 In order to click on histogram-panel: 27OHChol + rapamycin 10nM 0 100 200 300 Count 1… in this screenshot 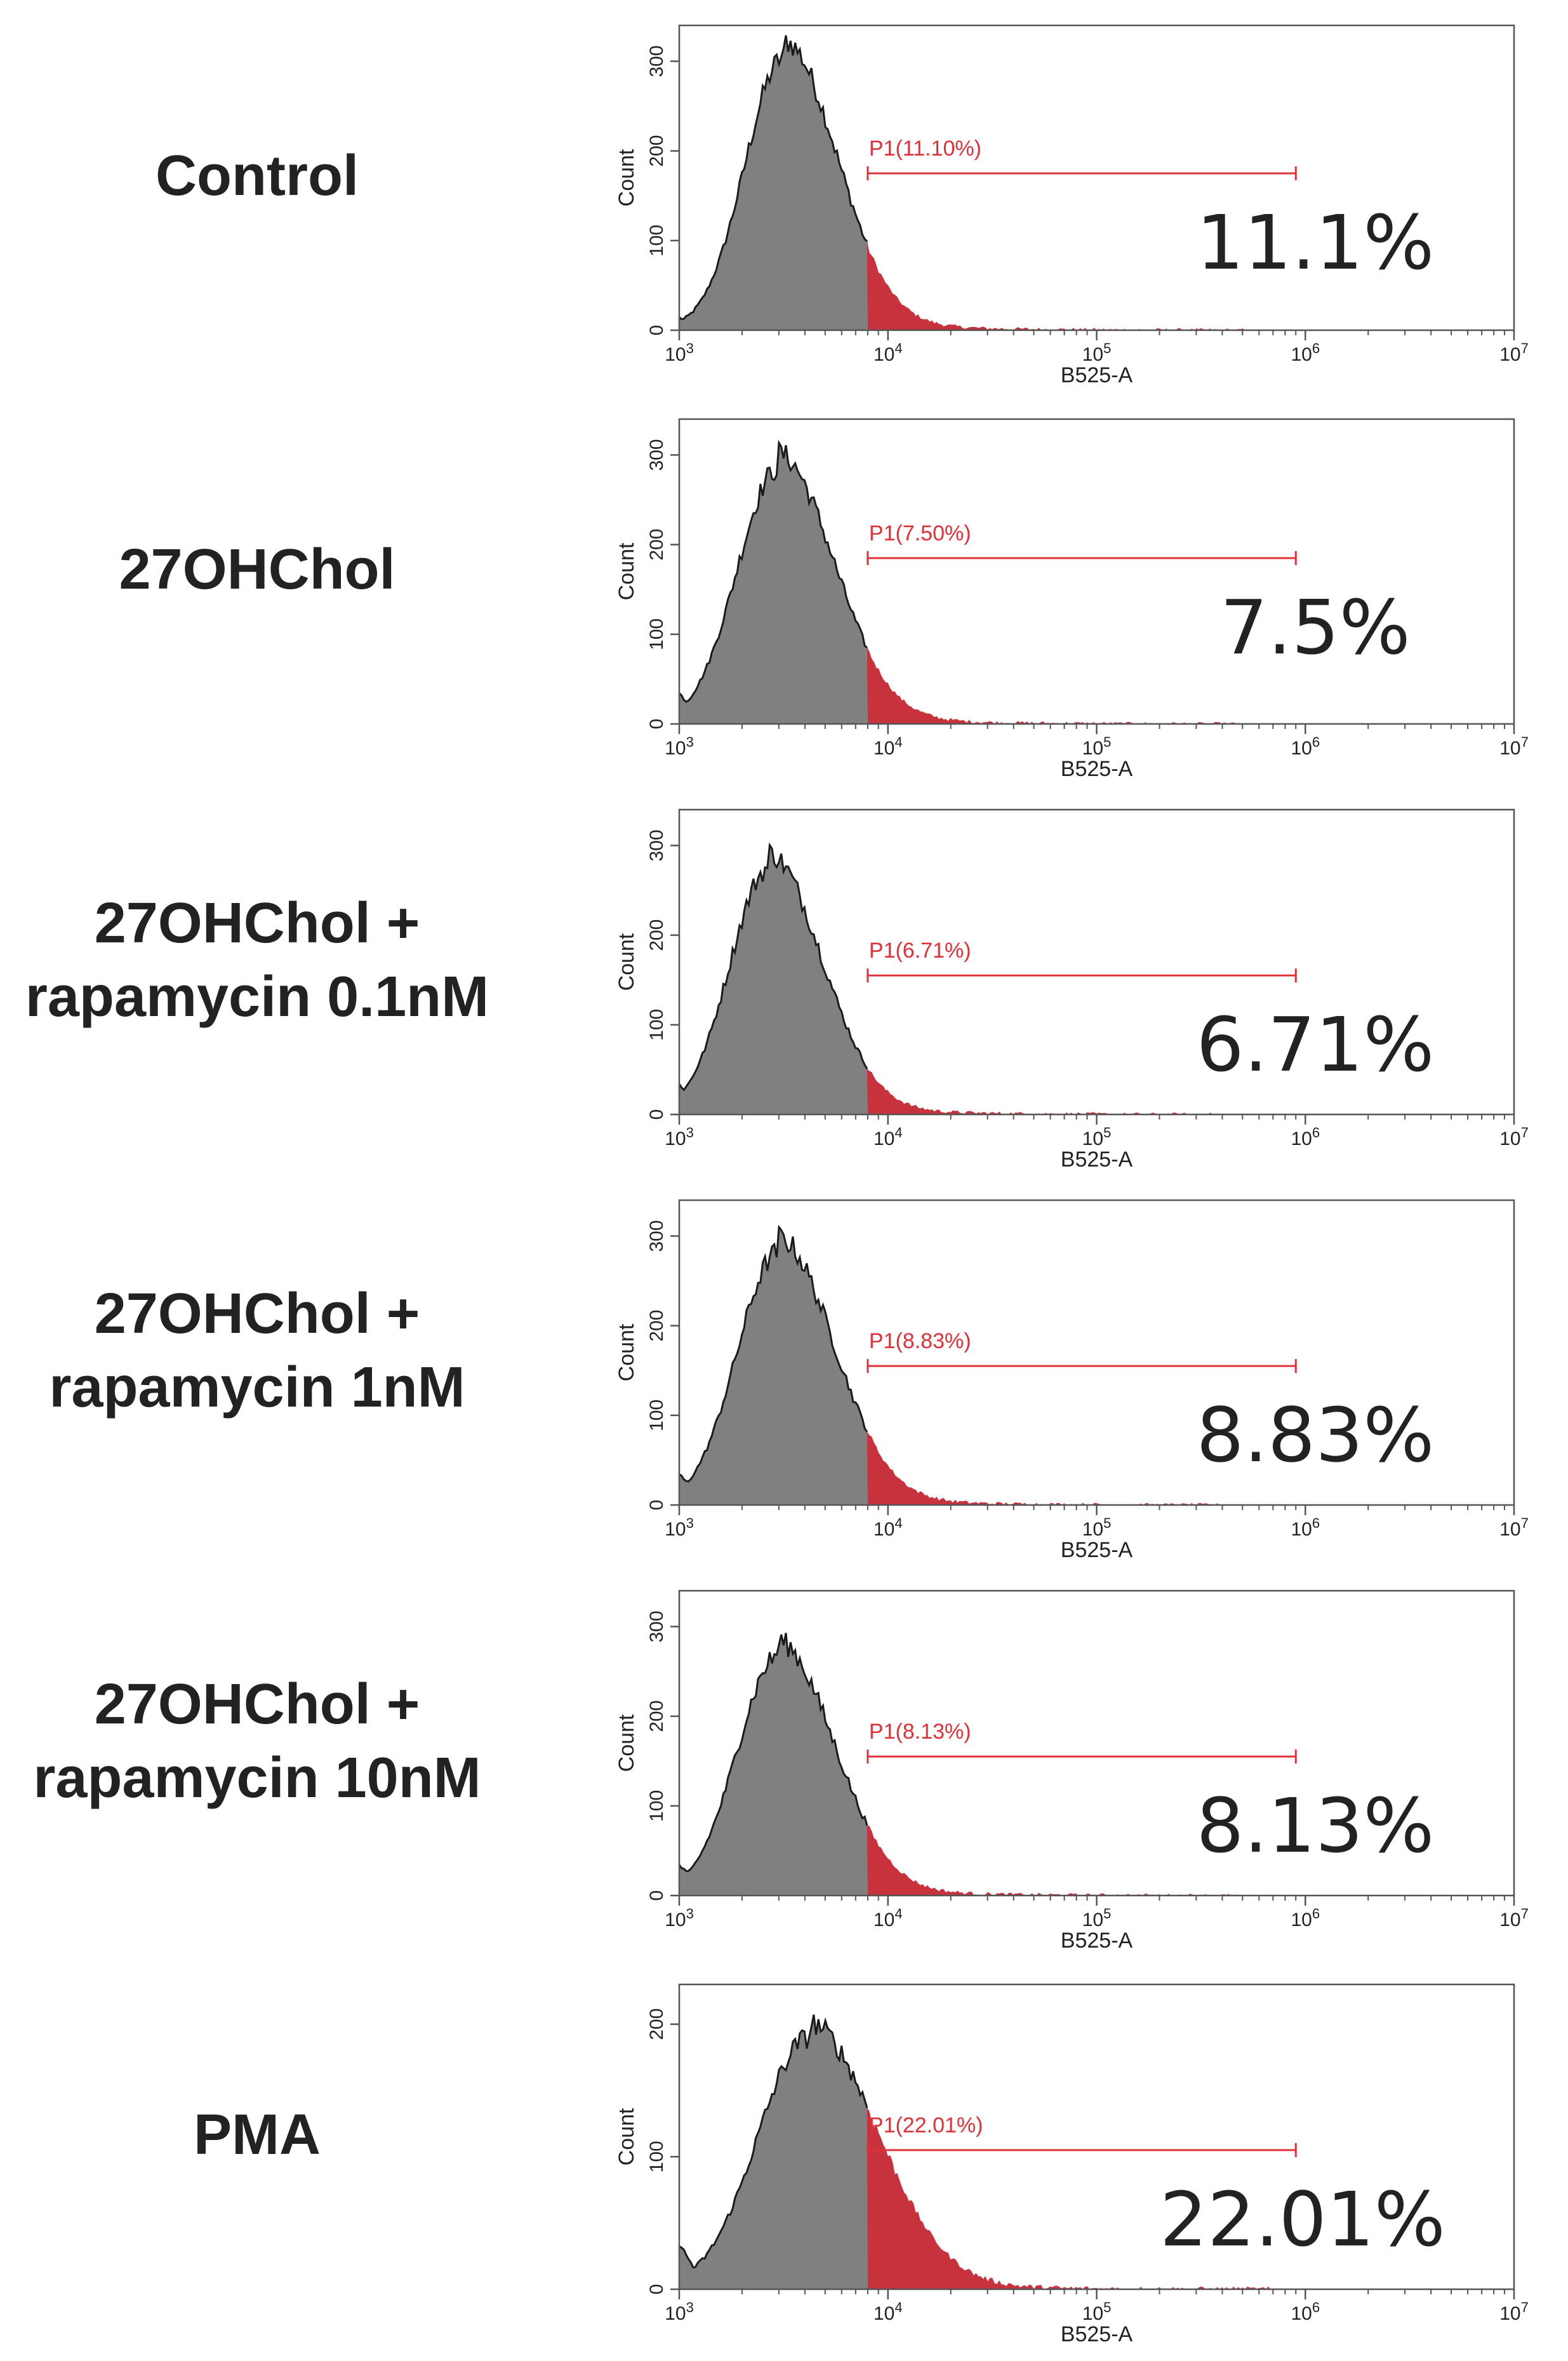, I will do `click(781, 1771)`.